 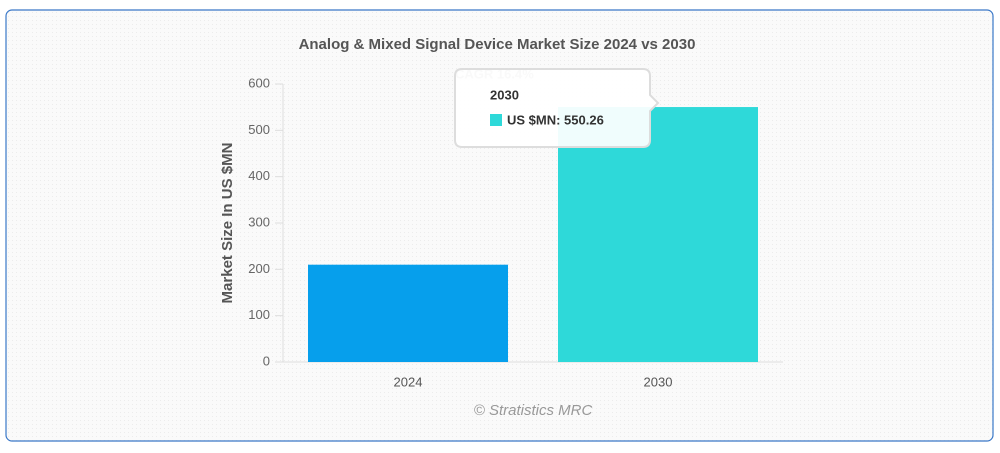 What do you see at coordinates (227, 223) in the screenshot?
I see `y-axis-label: Market Size In US $MN` at bounding box center [227, 223].